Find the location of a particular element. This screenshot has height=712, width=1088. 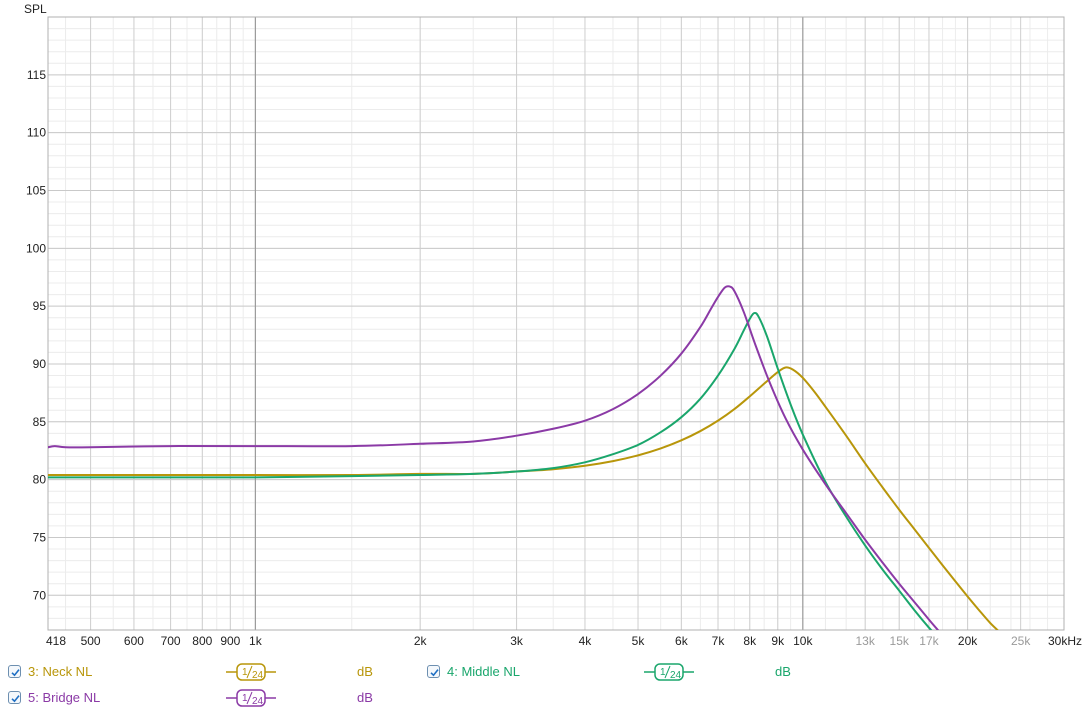

legend-row-bridge: 5: Bridge NL 1 24 dB is located at coordinates (544, 698).